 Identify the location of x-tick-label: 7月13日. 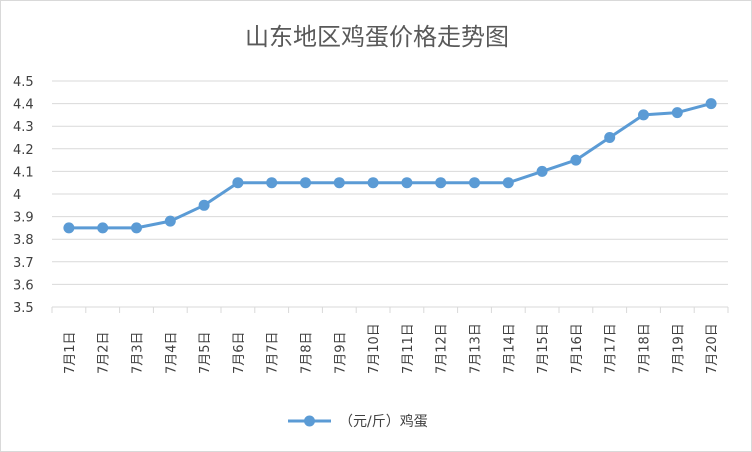
(476, 348).